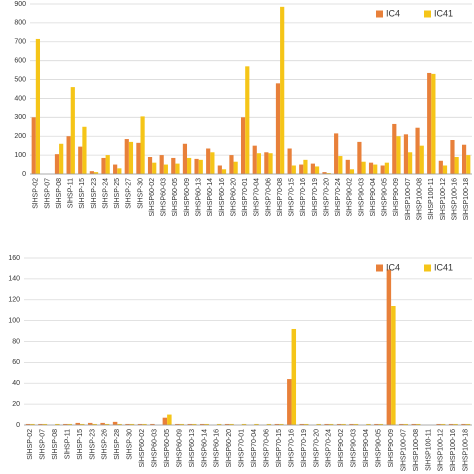 This screenshot has width=474, height=474. What do you see at coordinates (20, 117) in the screenshot?
I see `y-tick-label: 300` at bounding box center [20, 117].